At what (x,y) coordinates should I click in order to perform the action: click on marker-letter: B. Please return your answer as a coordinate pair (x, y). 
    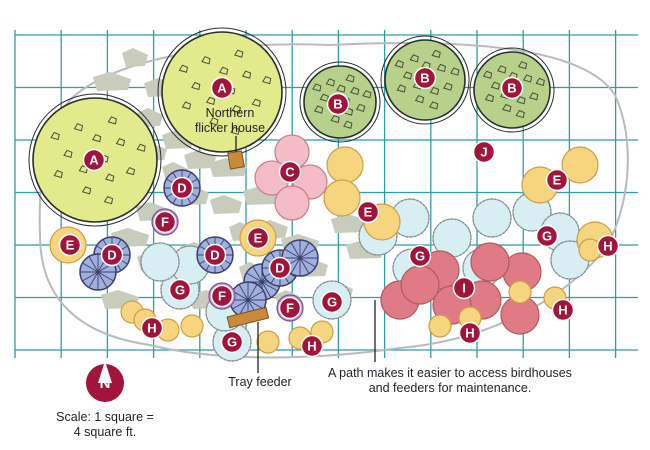
    Looking at the image, I should click on (337, 104).